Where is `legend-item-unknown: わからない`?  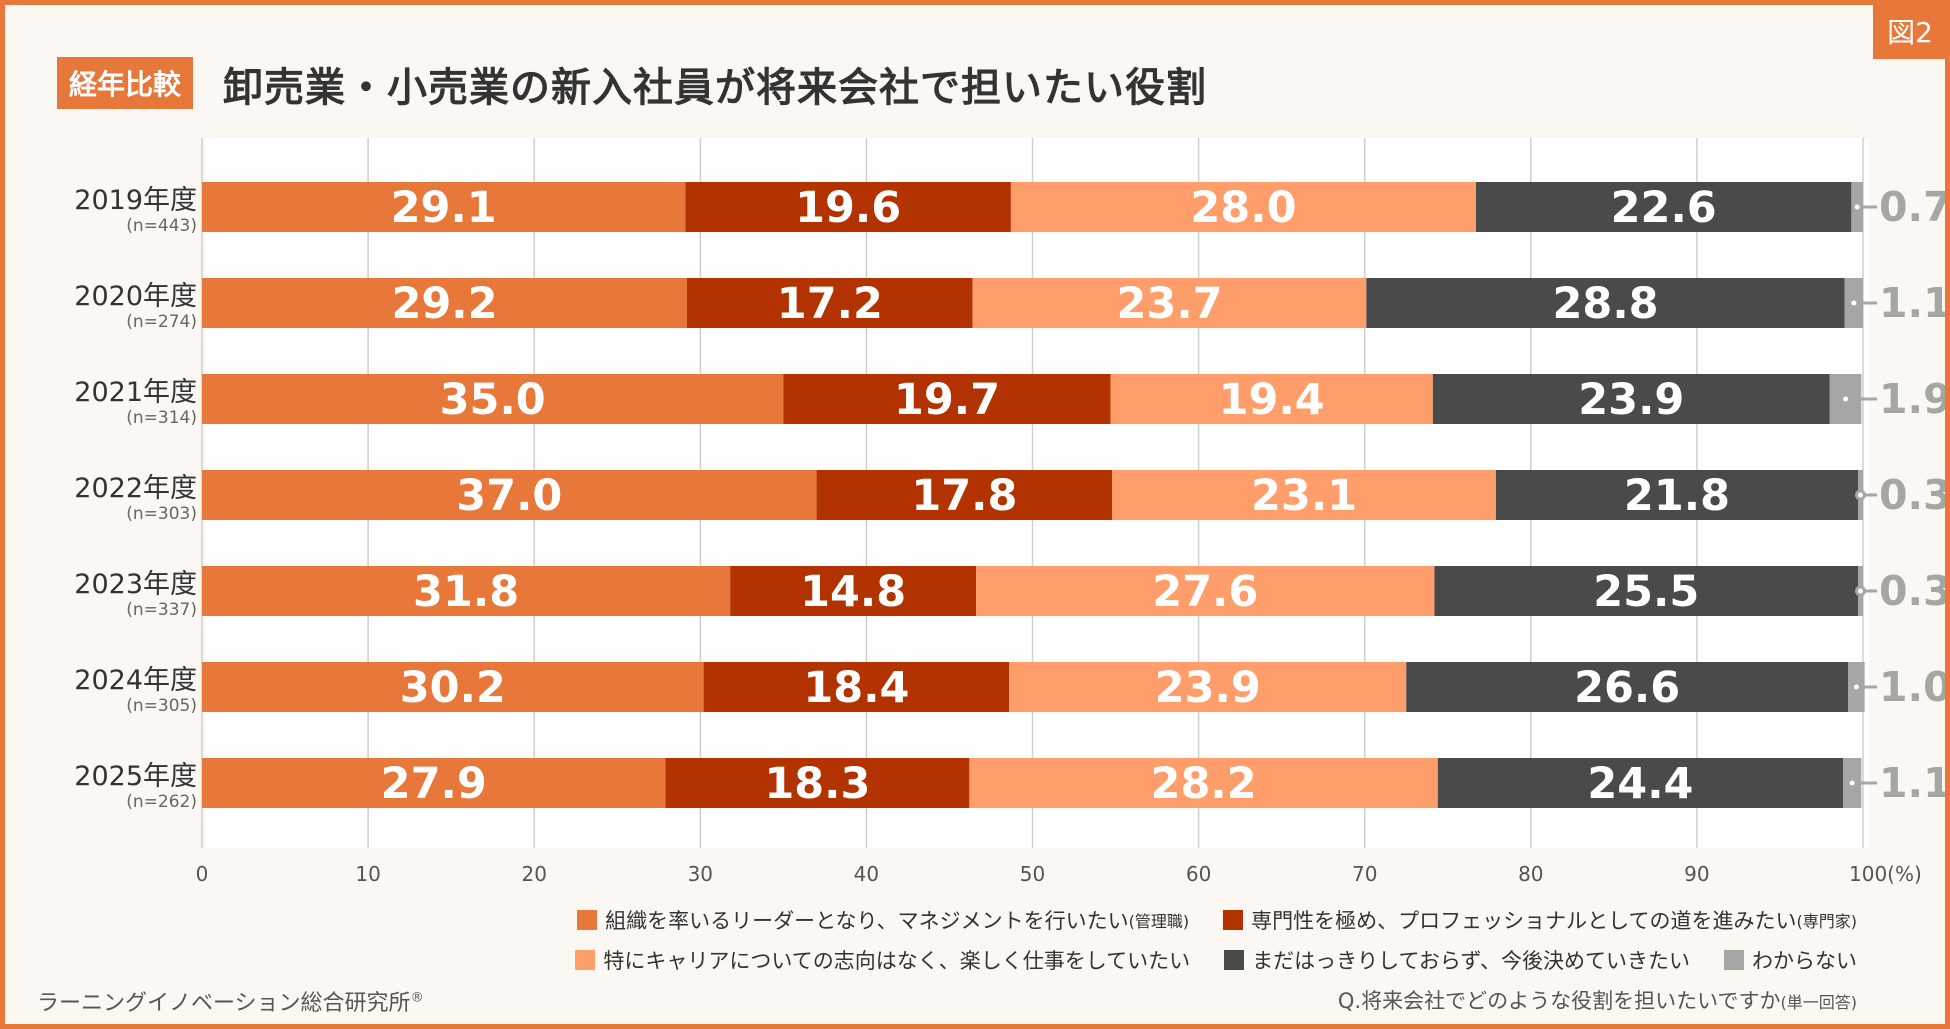 legend-item-unknown: わからない is located at coordinates (1790, 960).